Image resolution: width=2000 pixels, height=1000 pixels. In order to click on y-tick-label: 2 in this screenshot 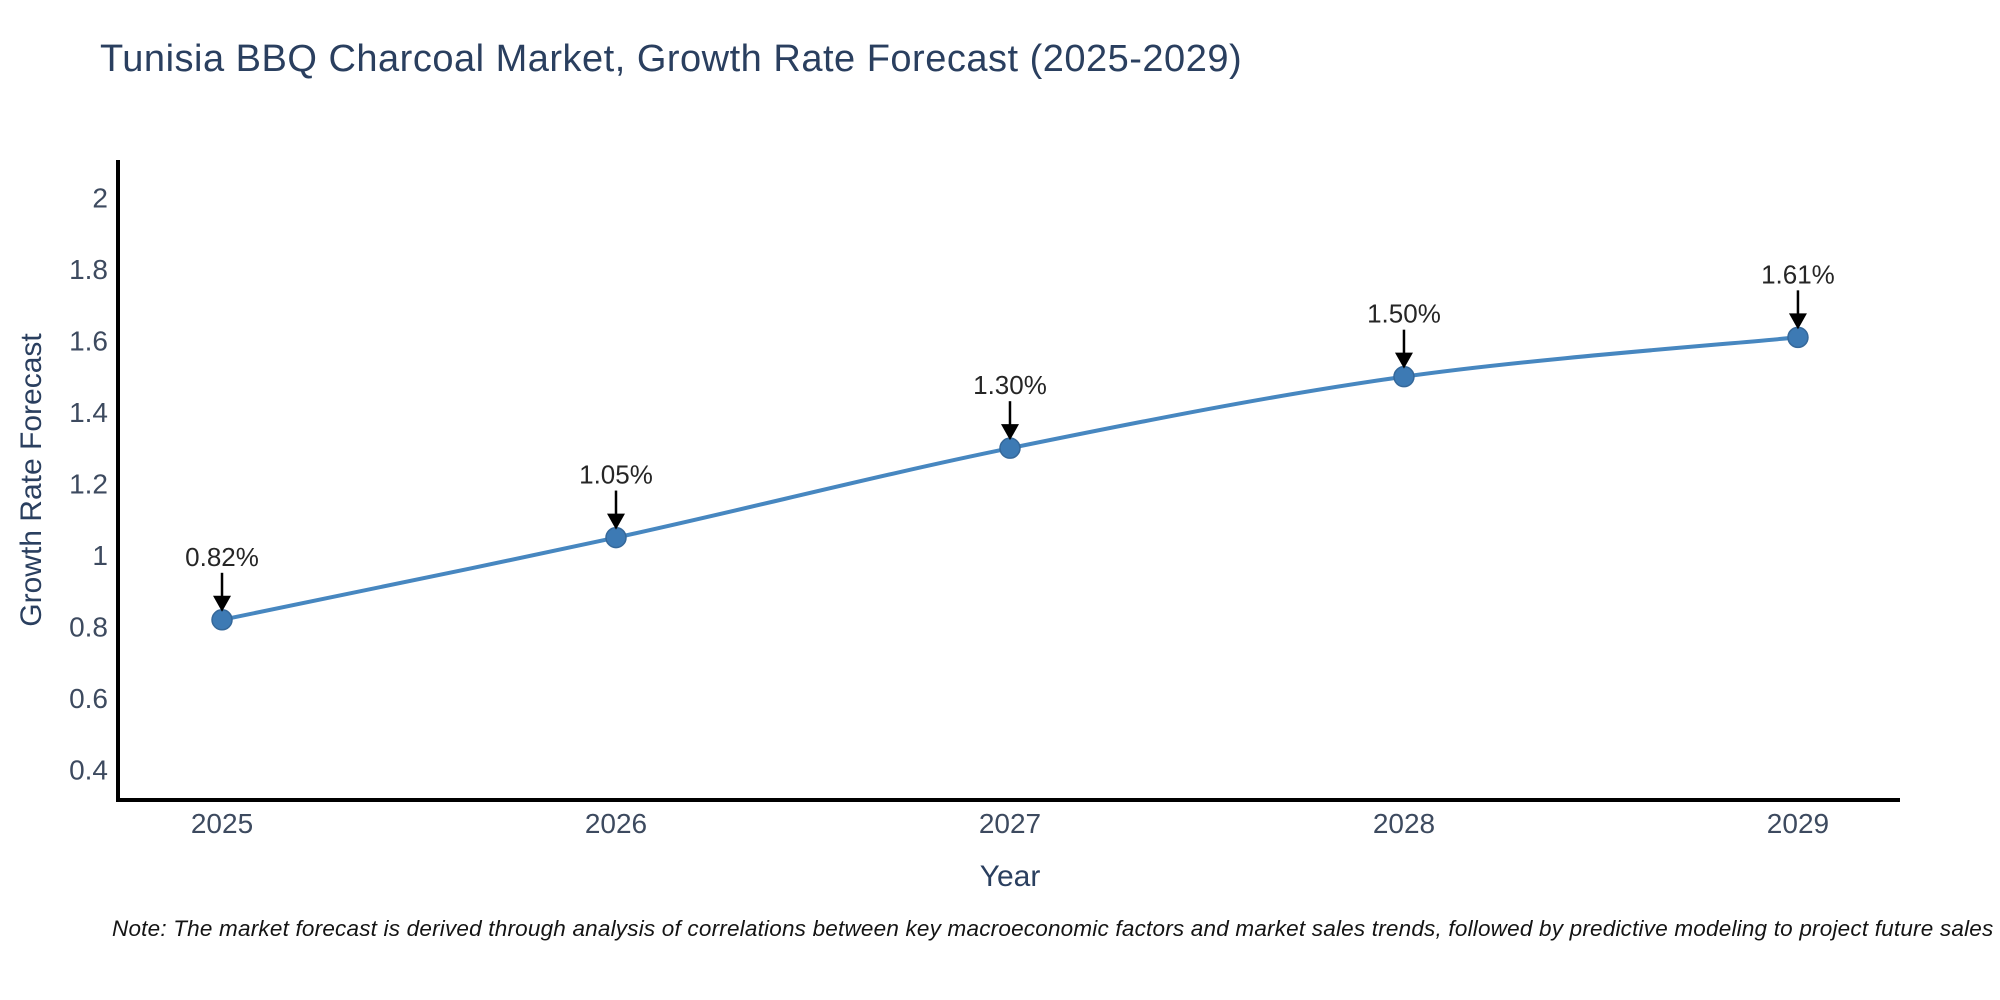, I will do `click(100, 197)`.